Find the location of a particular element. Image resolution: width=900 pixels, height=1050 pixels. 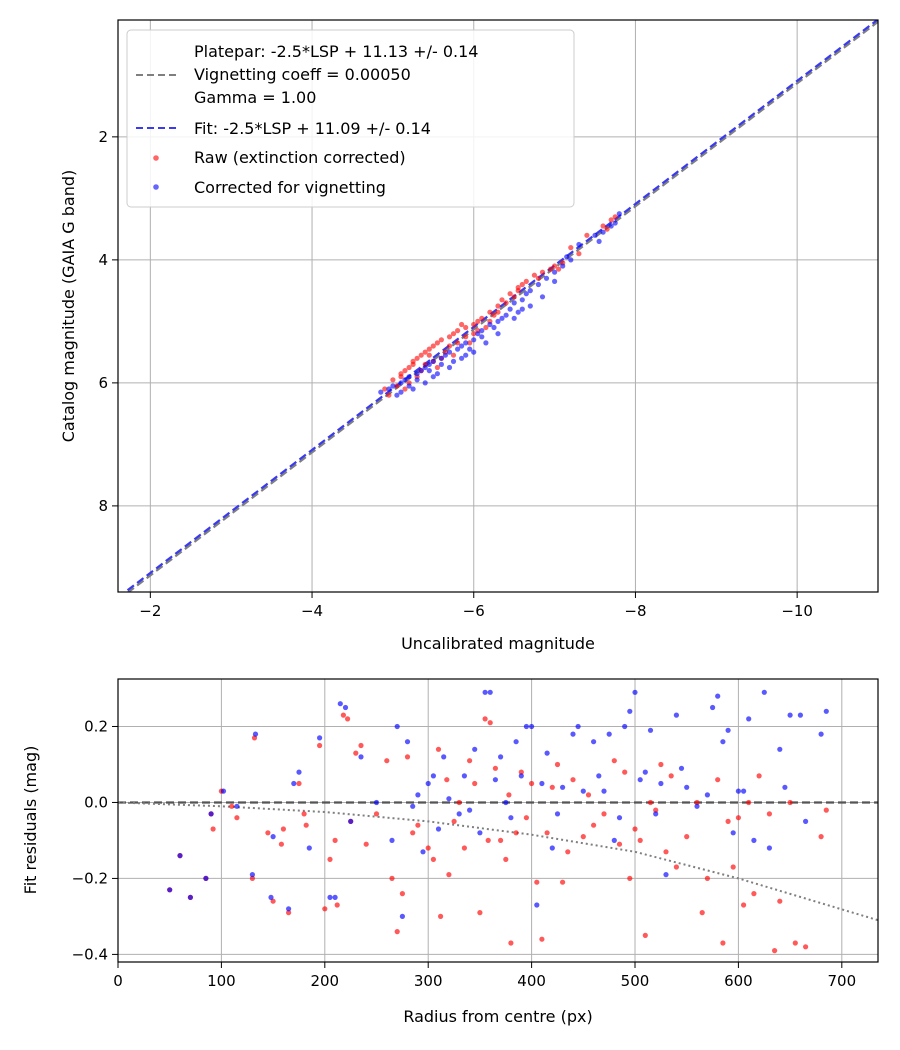

bottom-x-ticks: 0 100 200 300 400 500 600 700 is located at coordinates (484, 976).